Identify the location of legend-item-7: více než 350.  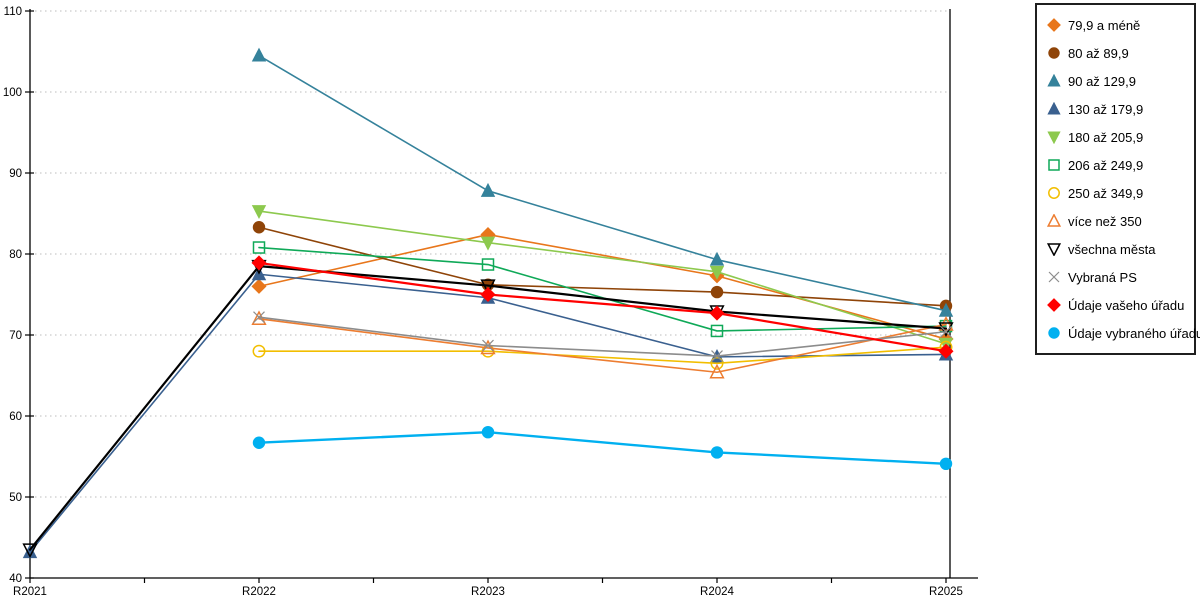
(1118, 221).